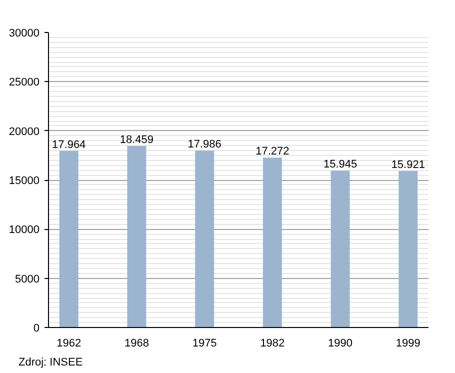  Describe the element at coordinates (272, 344) in the screenshot. I see `x-tick-label: 1982` at that location.